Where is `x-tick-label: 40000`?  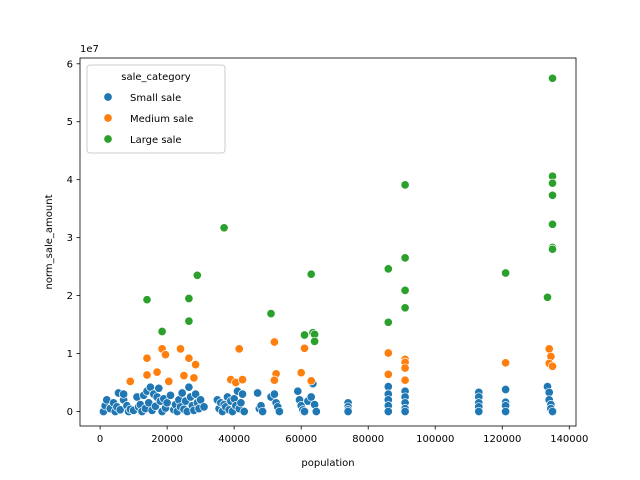
x-tick-label: 40000 is located at coordinates (234, 439).